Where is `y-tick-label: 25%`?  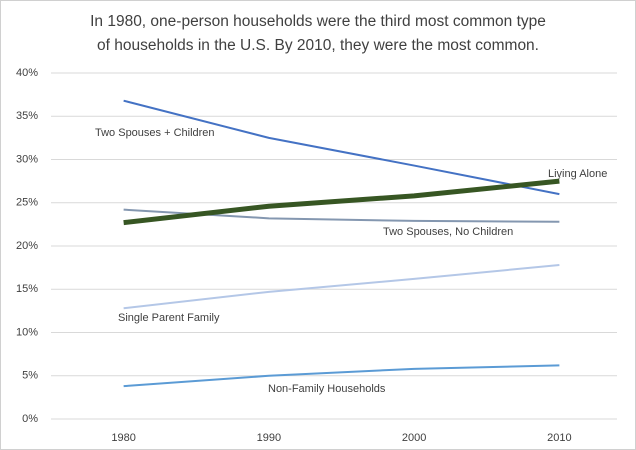
y-tick-label: 25% is located at coordinates (27, 203).